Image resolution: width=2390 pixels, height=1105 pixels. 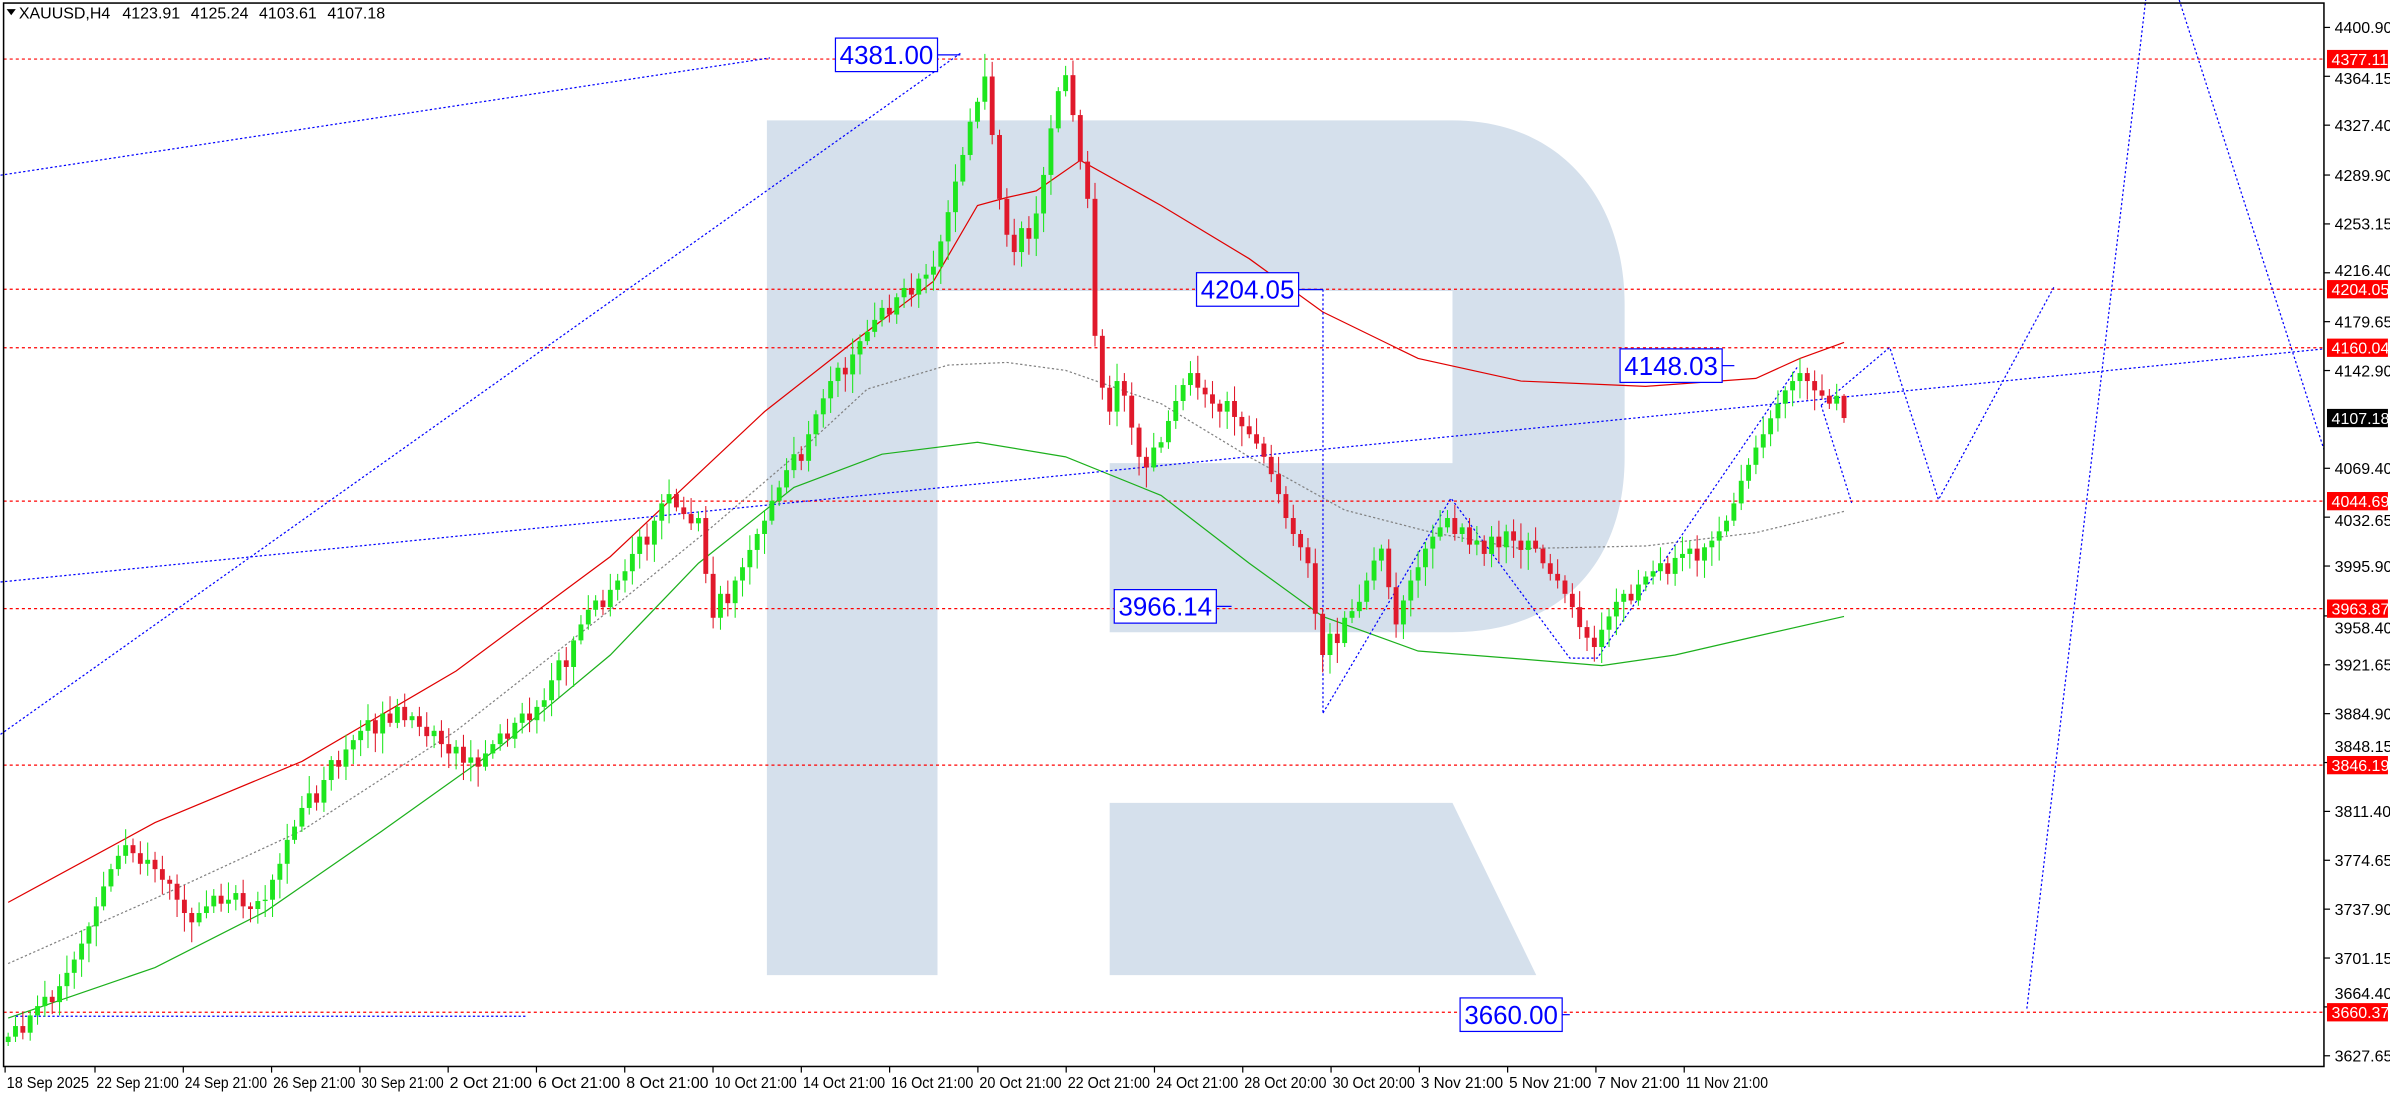 I want to click on trend-line, so click(x=2251, y=225).